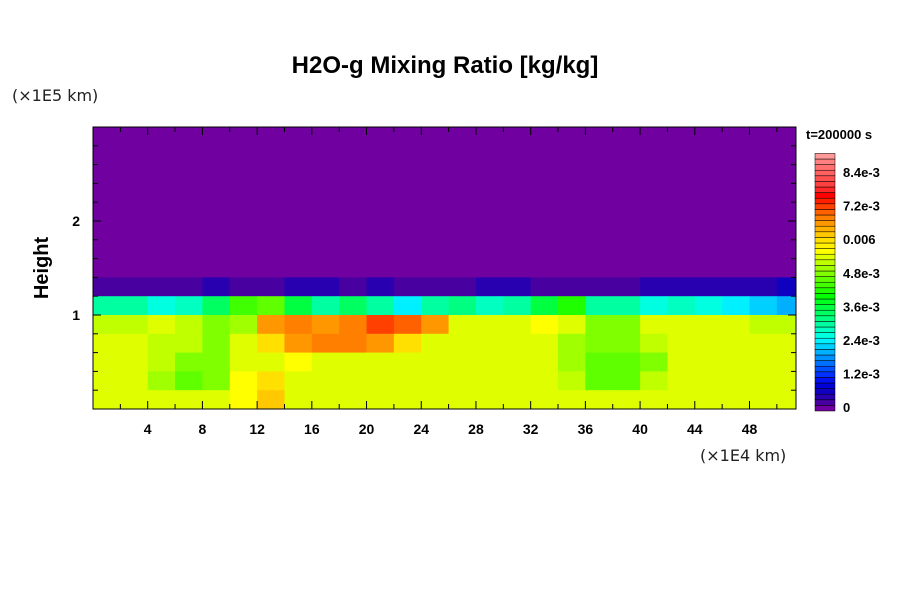 The image size is (900, 600). Describe the element at coordinates (367, 429) in the screenshot. I see `x-tick-label: 20` at that location.